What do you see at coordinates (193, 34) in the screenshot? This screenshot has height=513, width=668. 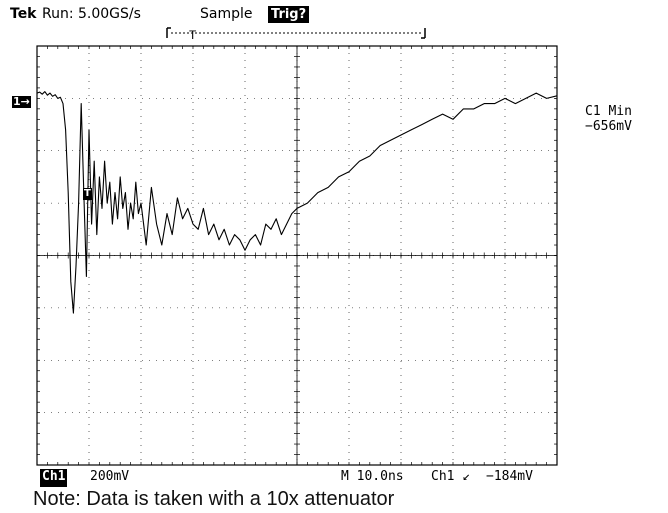 I see `trigger-position-marker: T` at bounding box center [193, 34].